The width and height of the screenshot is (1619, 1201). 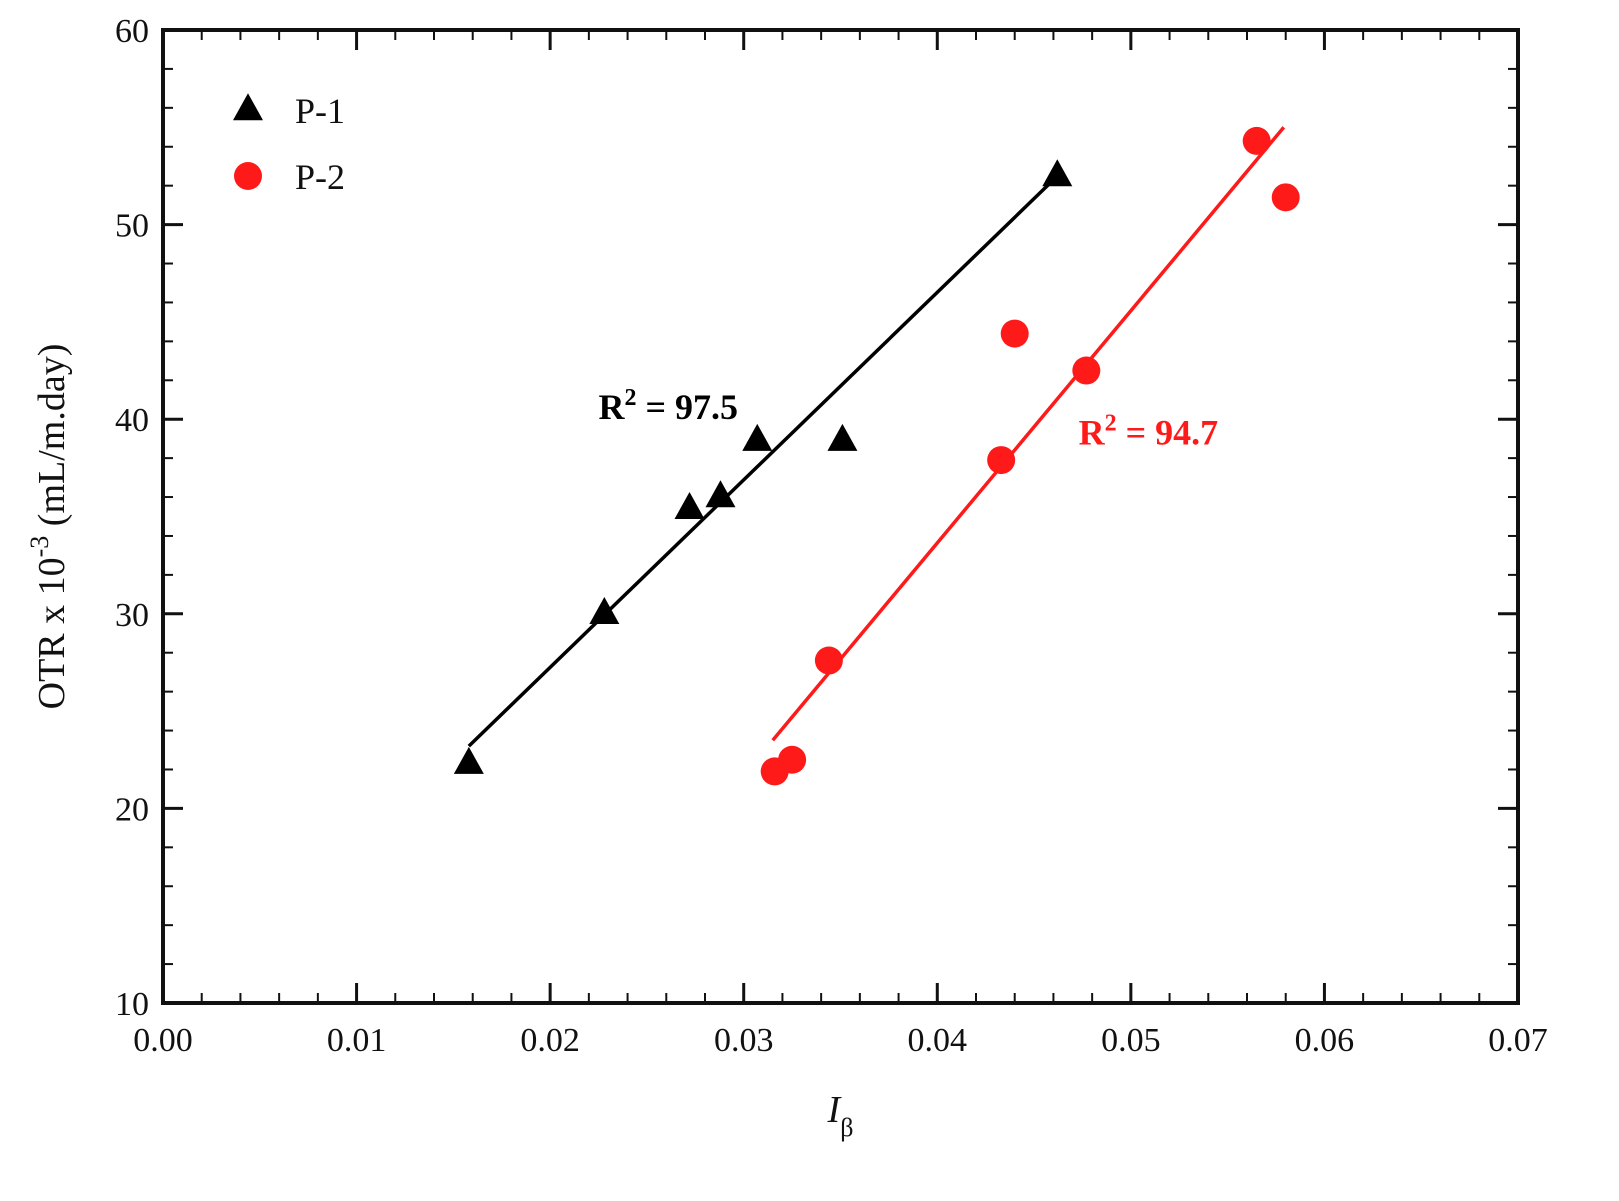 I want to click on legend-p-1-label: P-1, so click(x=320, y=111).